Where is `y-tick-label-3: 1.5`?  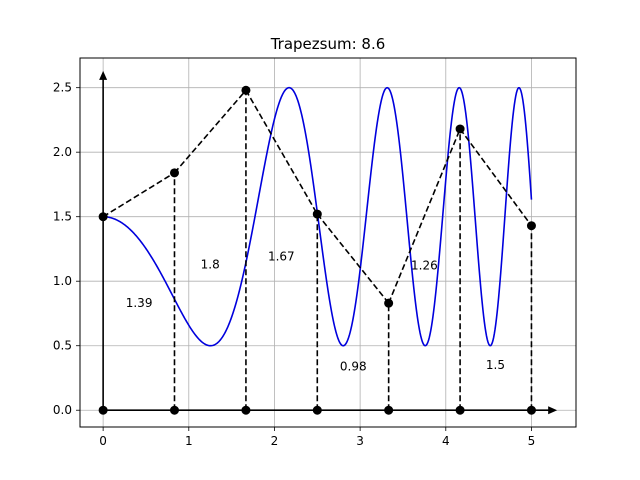
y-tick-label-3: 1.5 is located at coordinates (62, 217).